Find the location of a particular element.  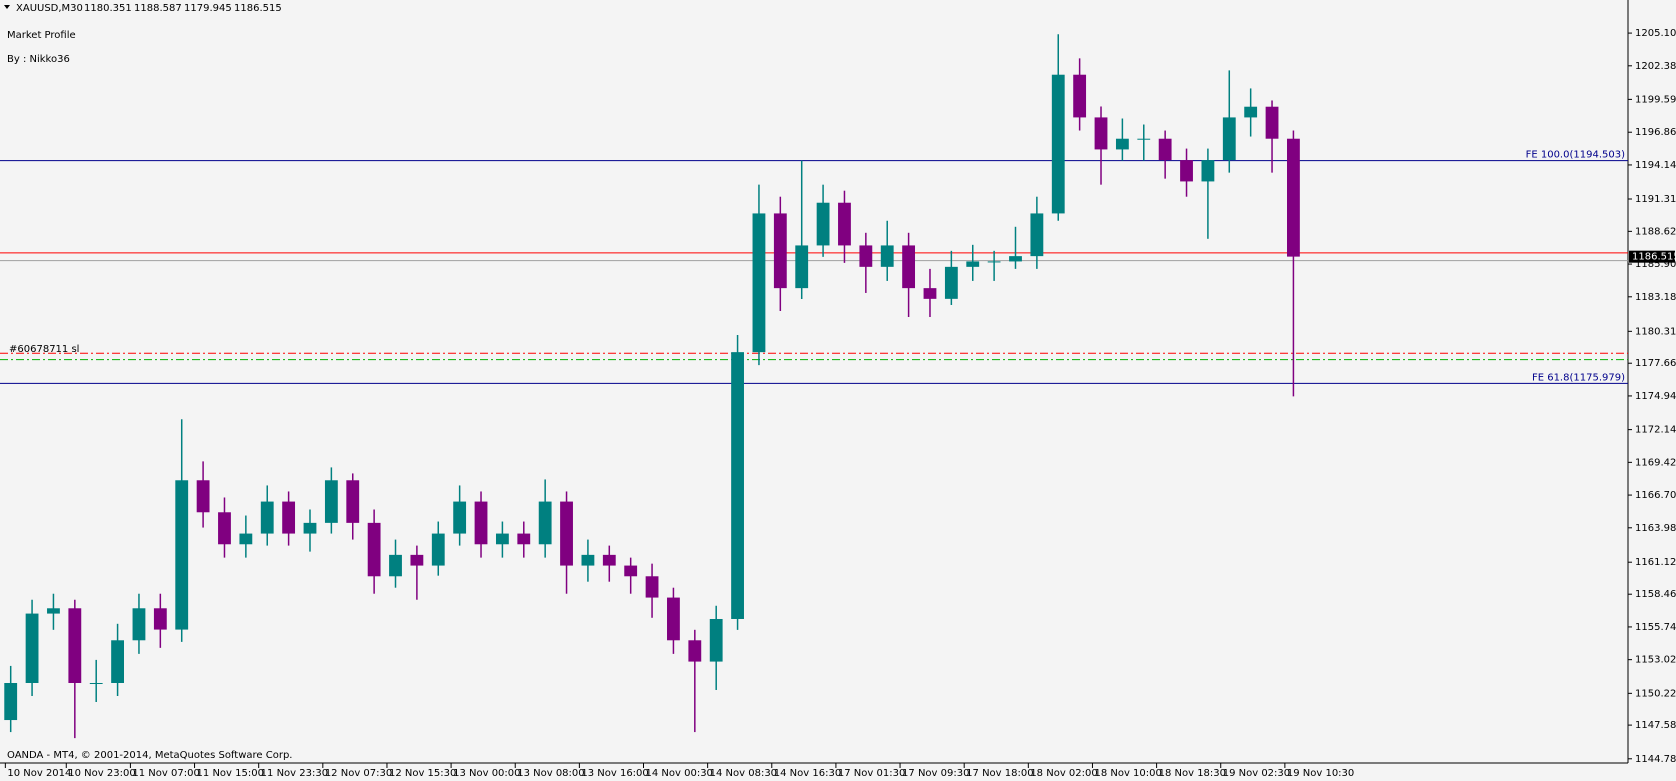

x-tick-label: 18 Nov 18:30 is located at coordinates (1192, 773).